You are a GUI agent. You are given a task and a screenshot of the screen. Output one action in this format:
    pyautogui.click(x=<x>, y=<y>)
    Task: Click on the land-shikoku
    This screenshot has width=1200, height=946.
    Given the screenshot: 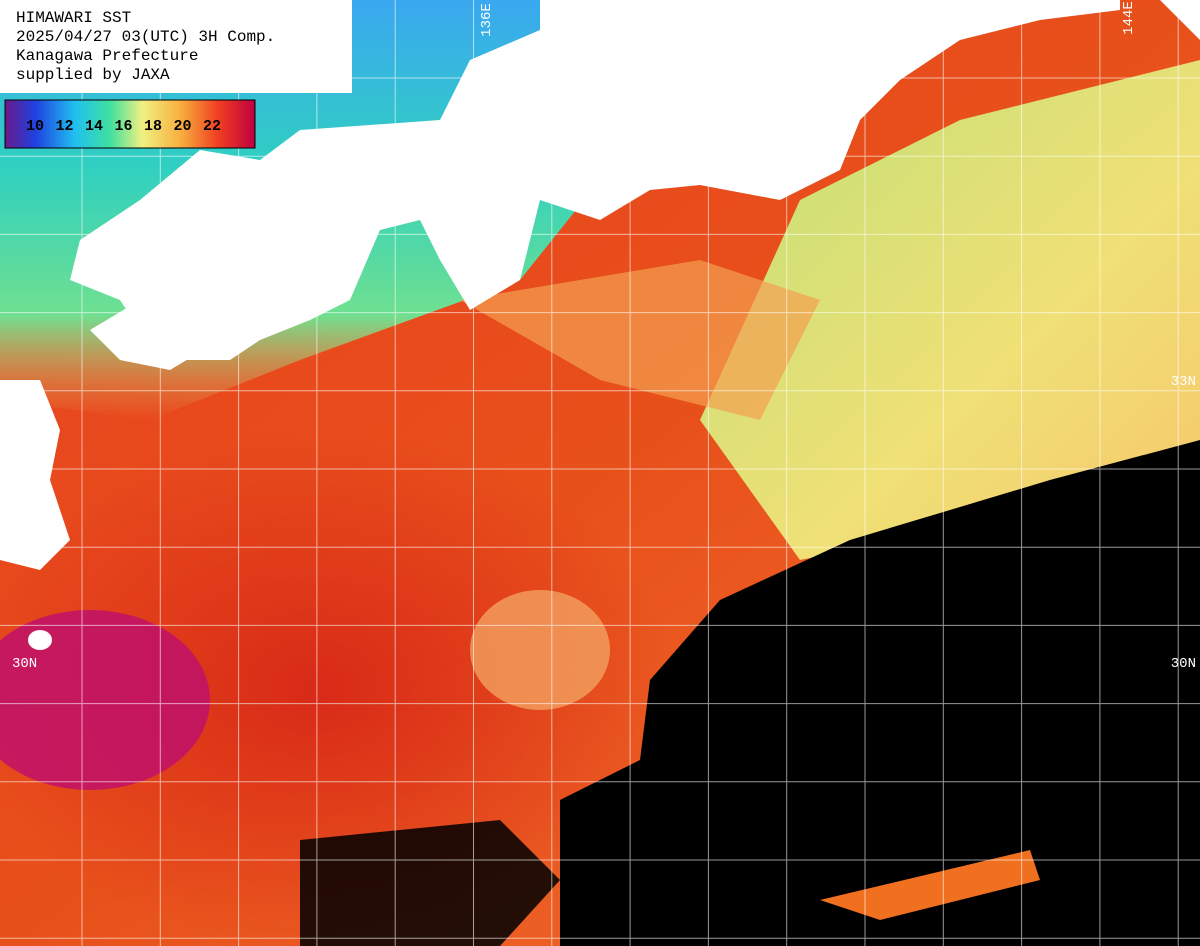 What is the action you would take?
    pyautogui.click(x=165, y=325)
    